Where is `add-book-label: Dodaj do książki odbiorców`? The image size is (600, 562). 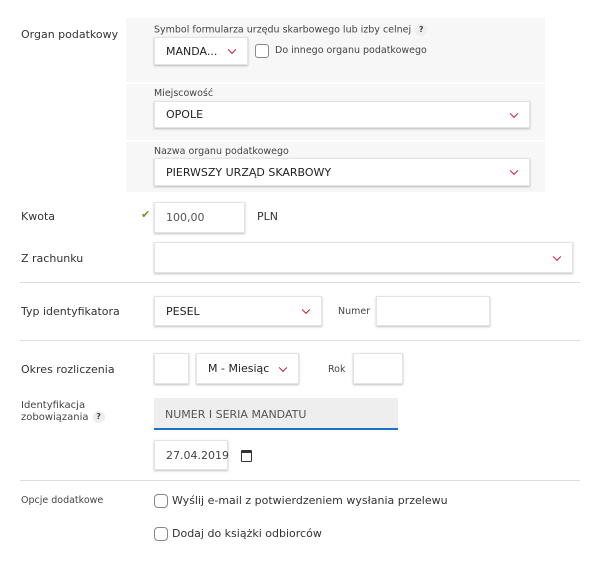 add-book-label: Dodaj do książki odbiorców is located at coordinates (247, 533).